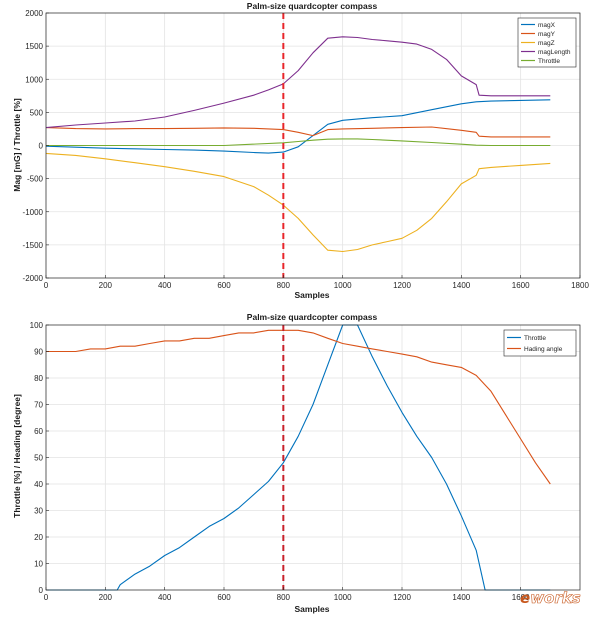  I want to click on top-ytick-label: -1000, so click(33, 212).